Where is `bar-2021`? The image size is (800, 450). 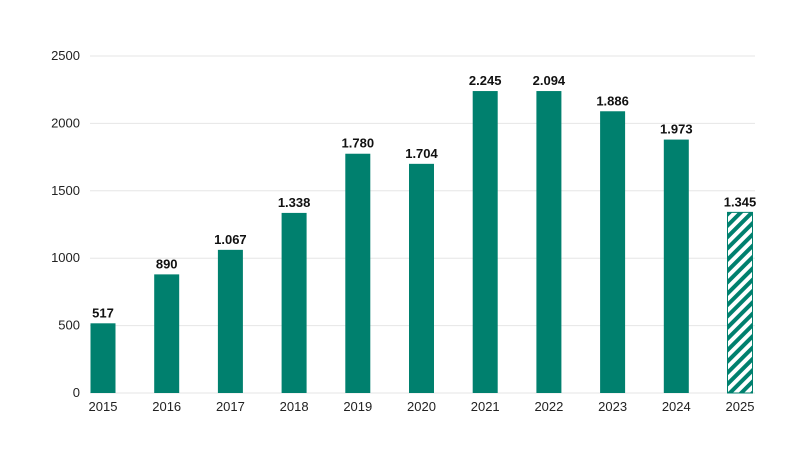 bar-2021 is located at coordinates (485, 242).